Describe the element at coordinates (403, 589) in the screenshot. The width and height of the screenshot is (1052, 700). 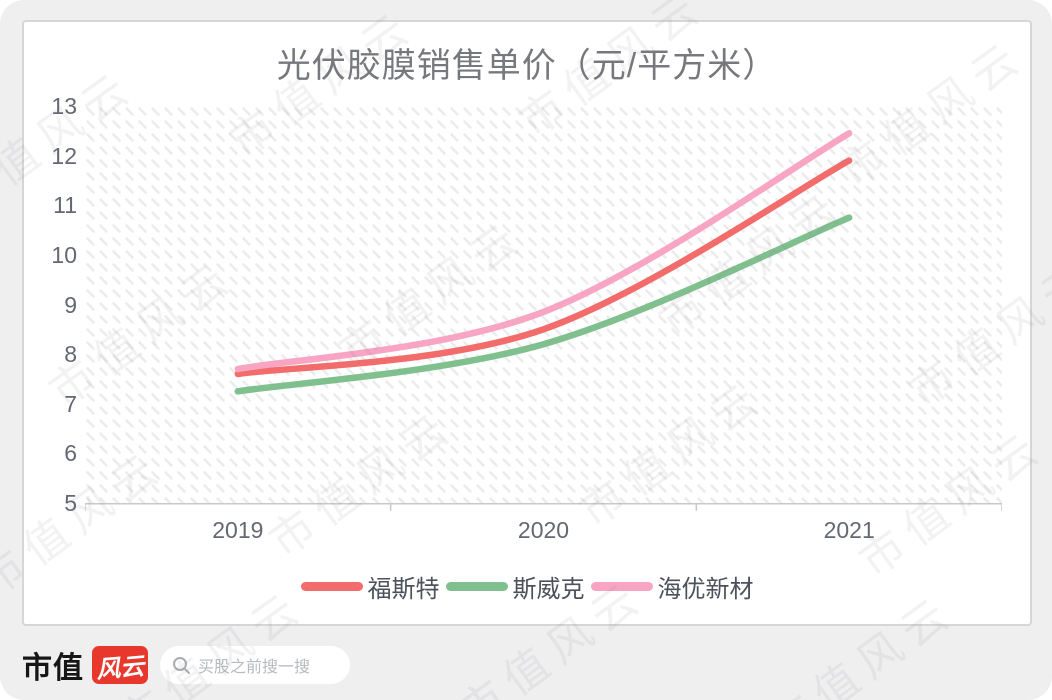
I see `legend-label: 福斯特` at that location.